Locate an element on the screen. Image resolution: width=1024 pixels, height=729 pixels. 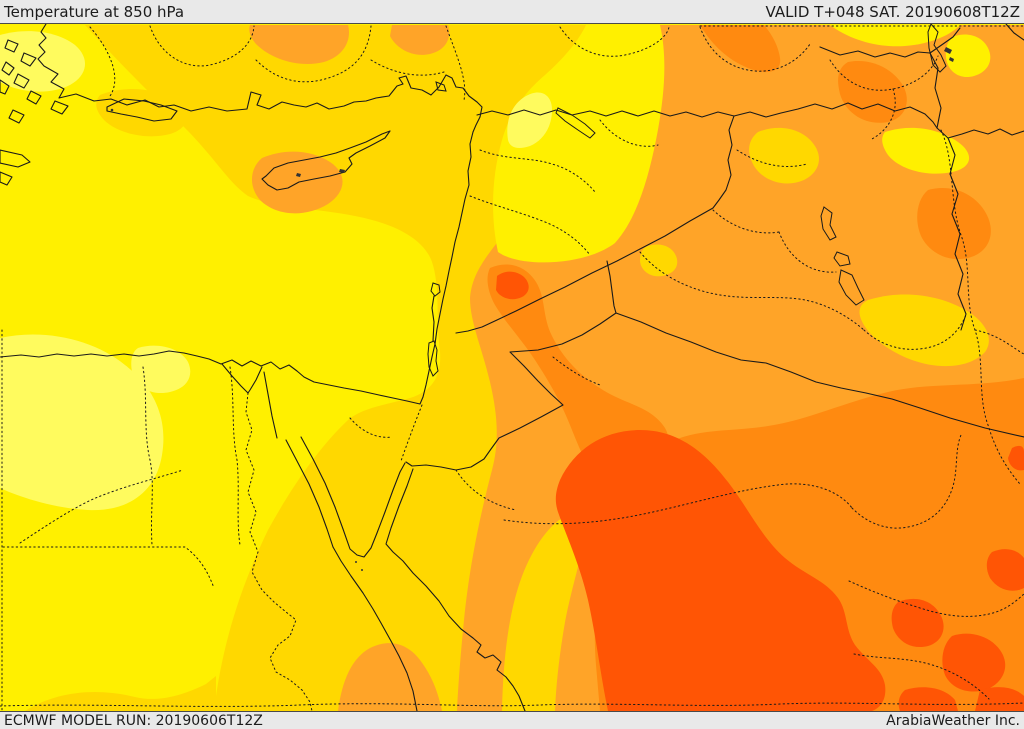
lake-tharthar is located at coordinates (828, 223).